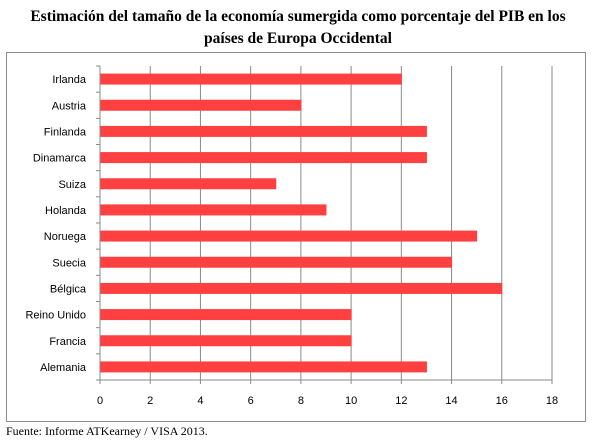 The height and width of the screenshot is (444, 596). What do you see at coordinates (201, 105) in the screenshot?
I see `bar-austria` at bounding box center [201, 105].